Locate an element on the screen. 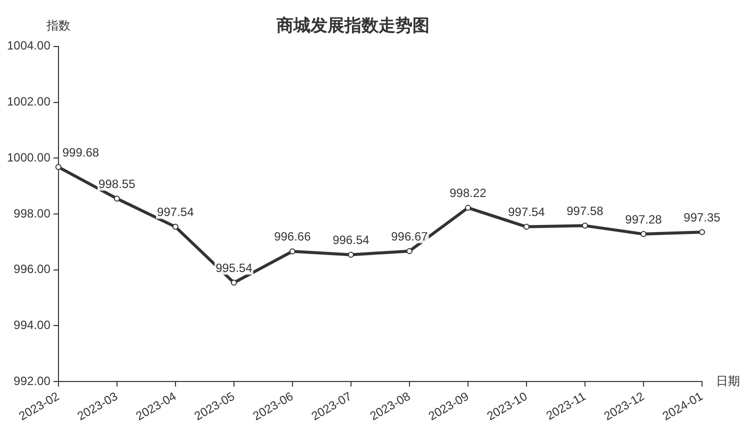  x-axis-title: 日期 is located at coordinates (728, 381).